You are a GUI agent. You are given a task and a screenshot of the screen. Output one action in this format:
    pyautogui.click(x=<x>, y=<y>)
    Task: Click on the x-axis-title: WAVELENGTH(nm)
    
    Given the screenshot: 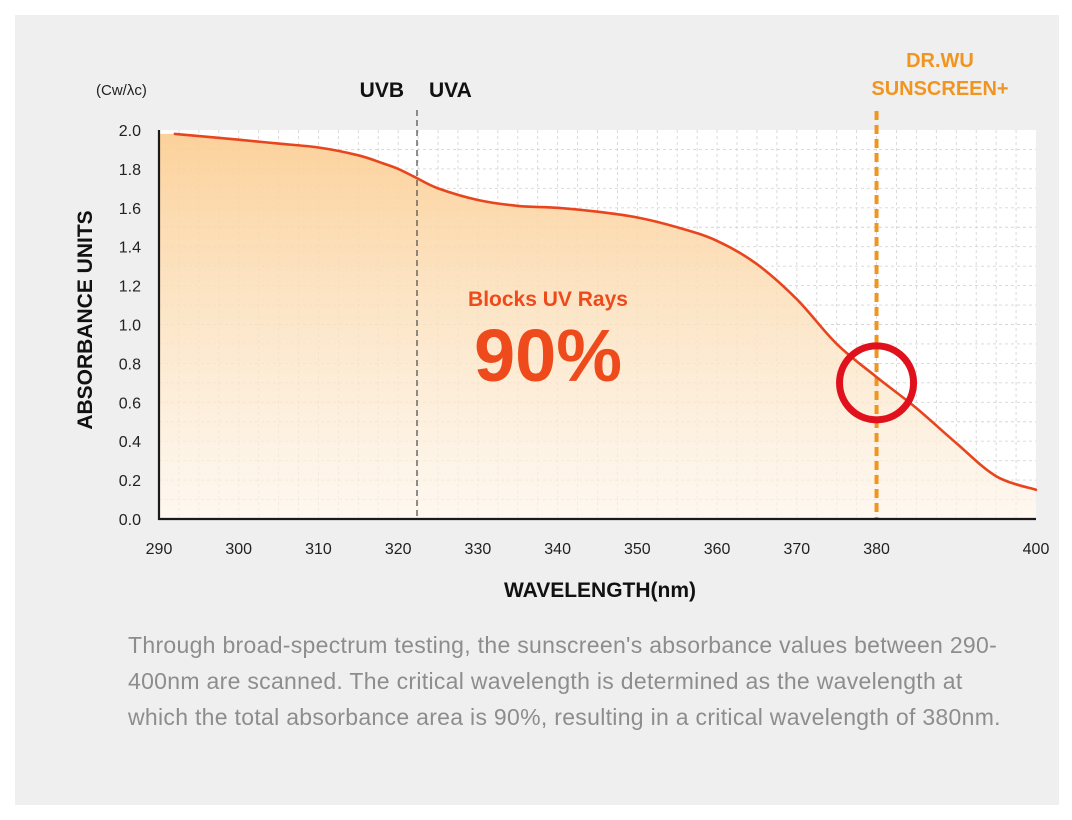 What is the action you would take?
    pyautogui.click(x=600, y=590)
    